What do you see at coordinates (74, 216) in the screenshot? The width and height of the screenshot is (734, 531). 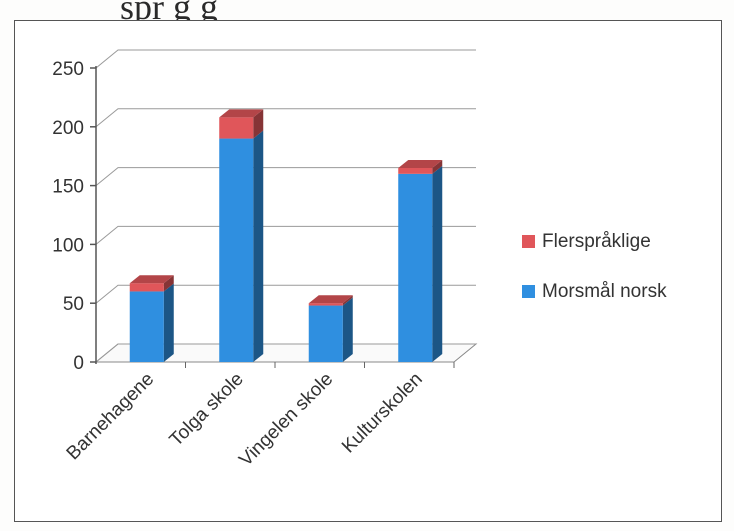 I see `y-axis: 0 50 100 150 200 250` at bounding box center [74, 216].